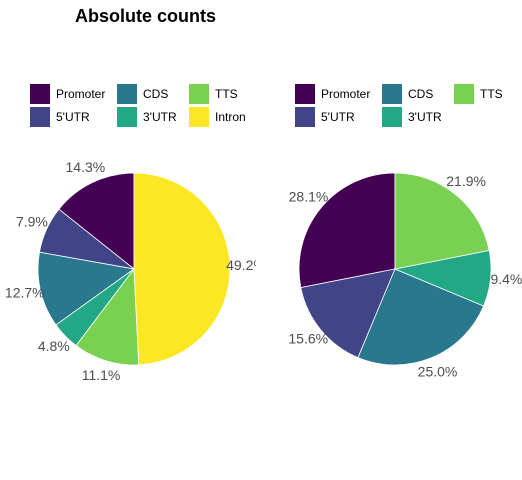 This screenshot has height=480, width=522. What do you see at coordinates (230, 117) in the screenshot?
I see `legend-label: Intron` at bounding box center [230, 117].